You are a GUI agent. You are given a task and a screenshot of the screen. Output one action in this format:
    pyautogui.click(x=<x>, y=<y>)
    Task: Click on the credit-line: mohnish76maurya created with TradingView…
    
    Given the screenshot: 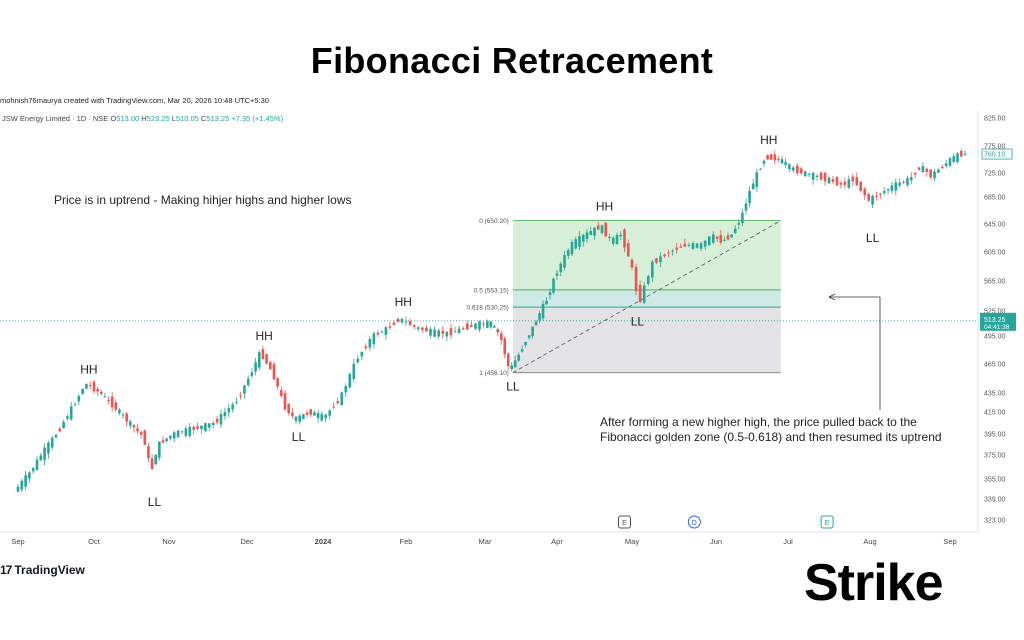 What is the action you would take?
    pyautogui.click(x=134, y=100)
    